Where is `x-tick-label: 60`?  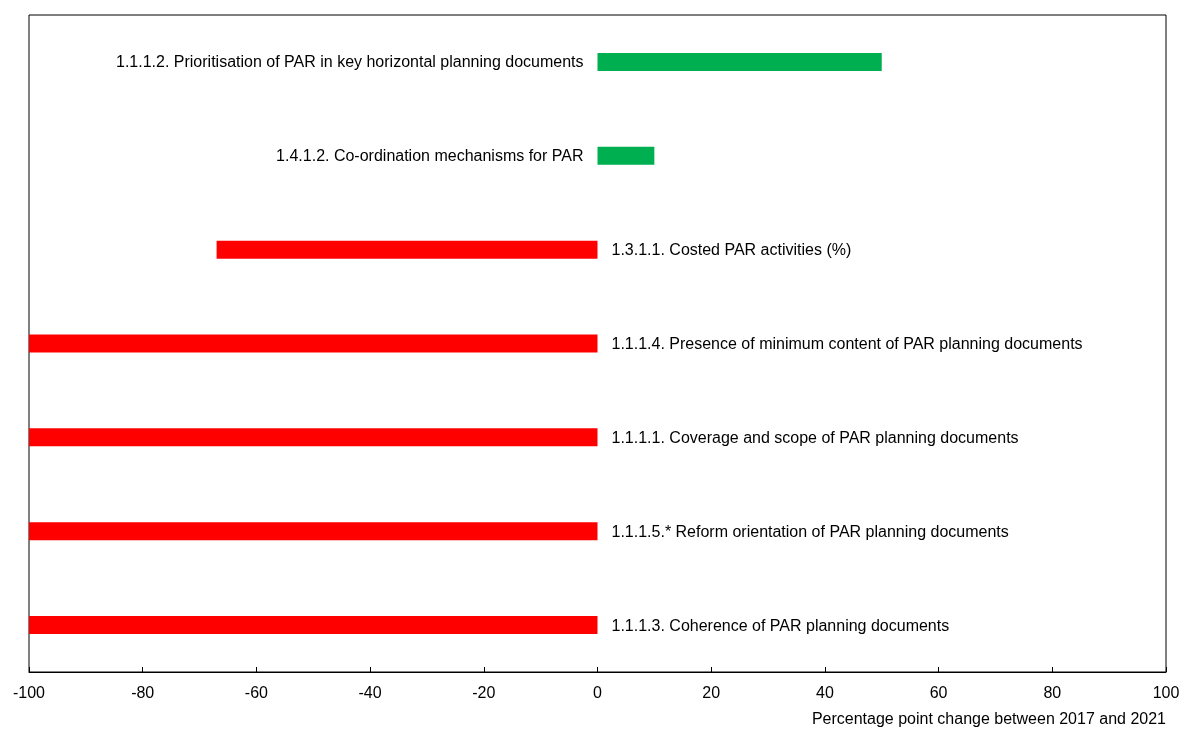 x-tick-label: 60 is located at coordinates (938, 692).